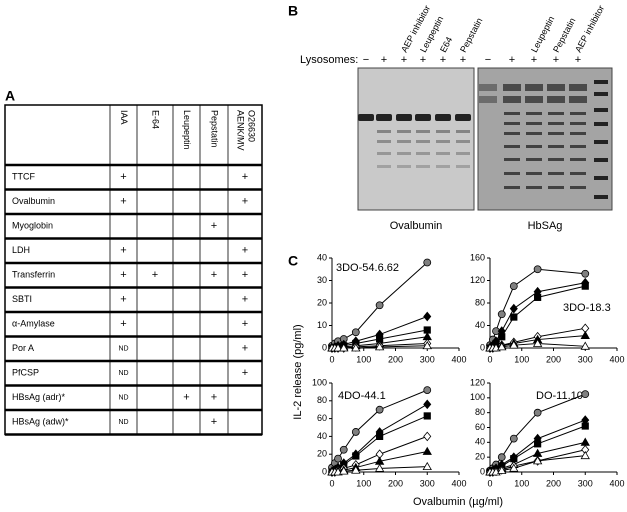 The width and height of the screenshot is (627, 512). I want to click on y-tick-label: 20, so click(480, 457).